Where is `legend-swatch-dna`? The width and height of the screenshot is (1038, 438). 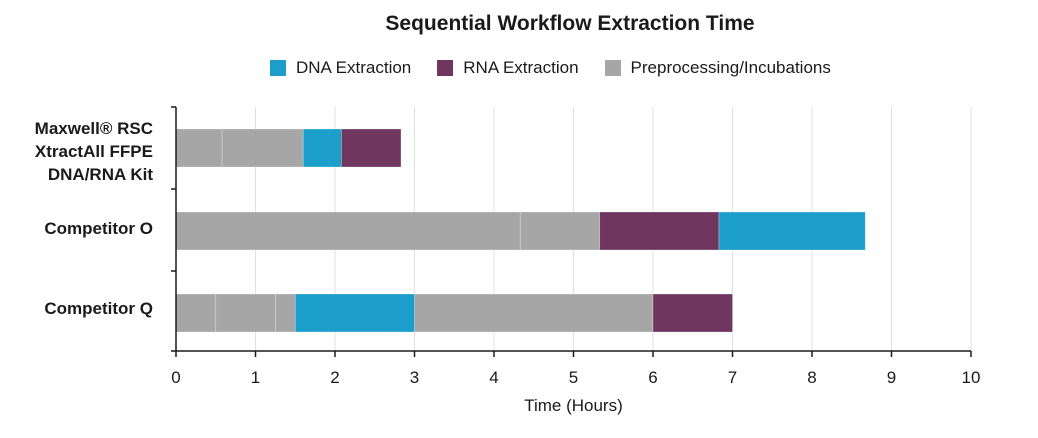 legend-swatch-dna is located at coordinates (278, 68).